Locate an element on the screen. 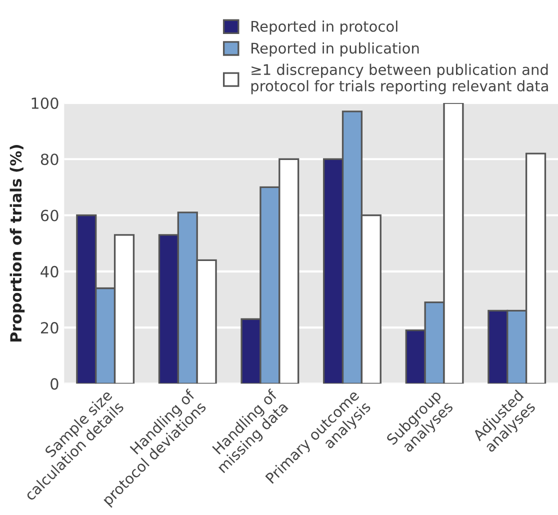  y-tick-label: 0 is located at coordinates (54, 384).